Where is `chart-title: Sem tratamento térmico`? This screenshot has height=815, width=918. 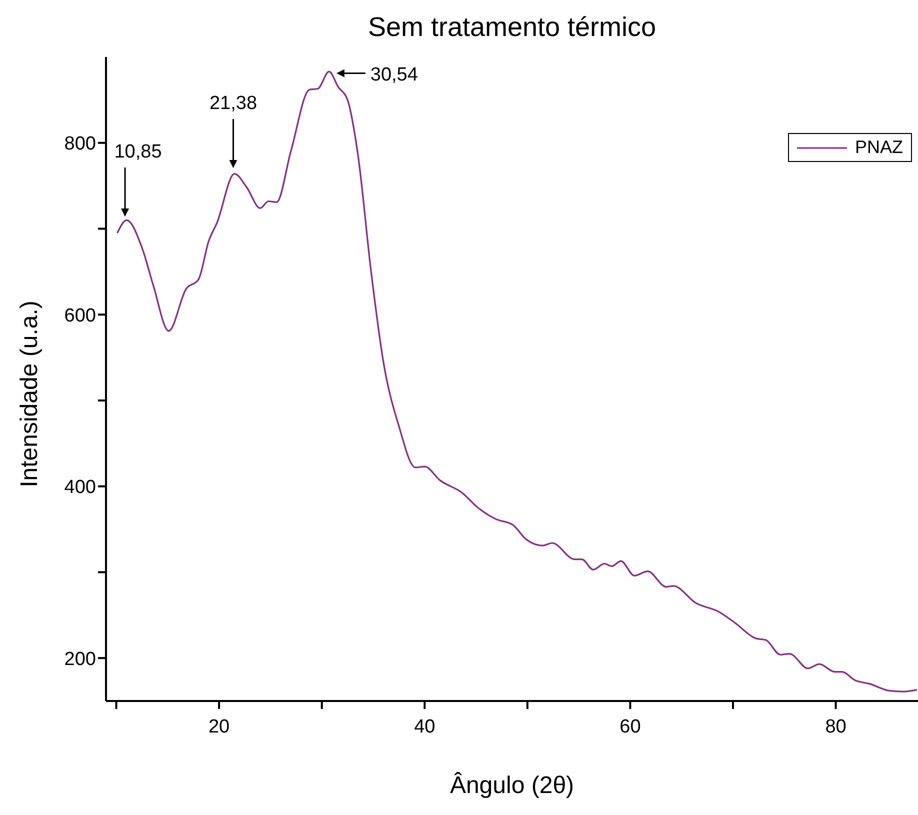 chart-title: Sem tratamento térmico is located at coordinates (512, 27).